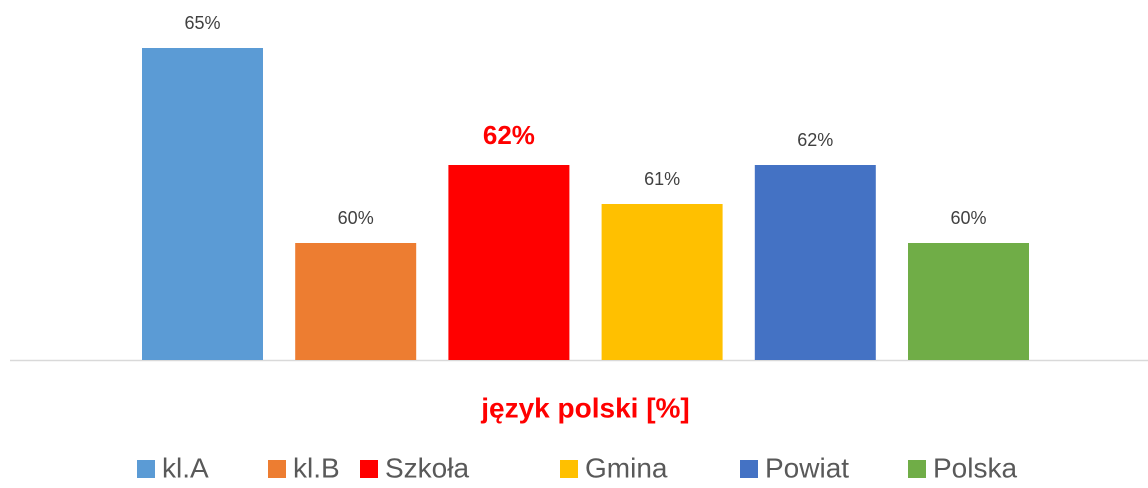  What do you see at coordinates (202, 23) in the screenshot?
I see `data-label: 65%` at bounding box center [202, 23].